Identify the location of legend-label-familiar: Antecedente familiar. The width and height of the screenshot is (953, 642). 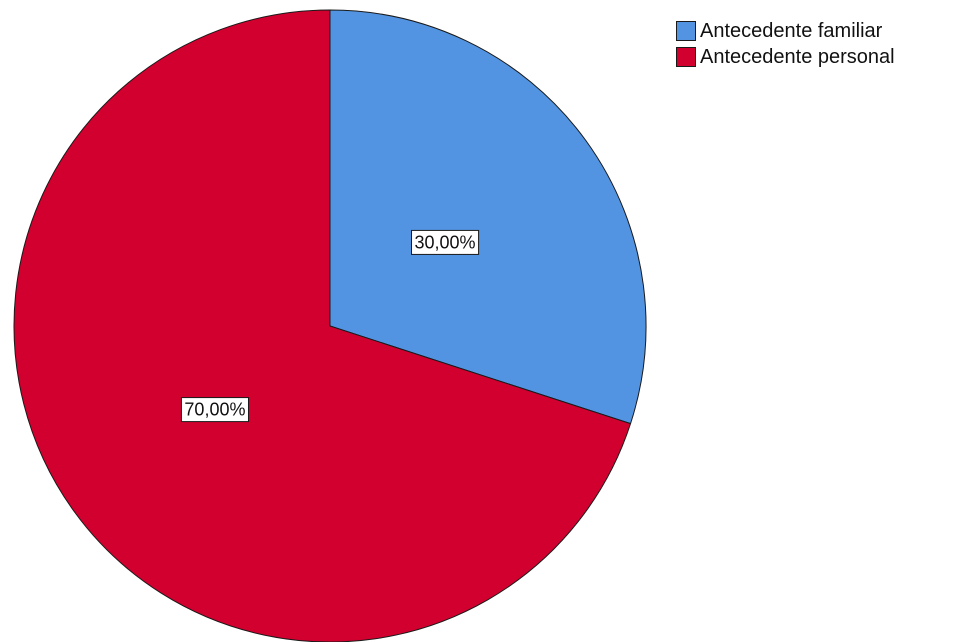
(791, 30).